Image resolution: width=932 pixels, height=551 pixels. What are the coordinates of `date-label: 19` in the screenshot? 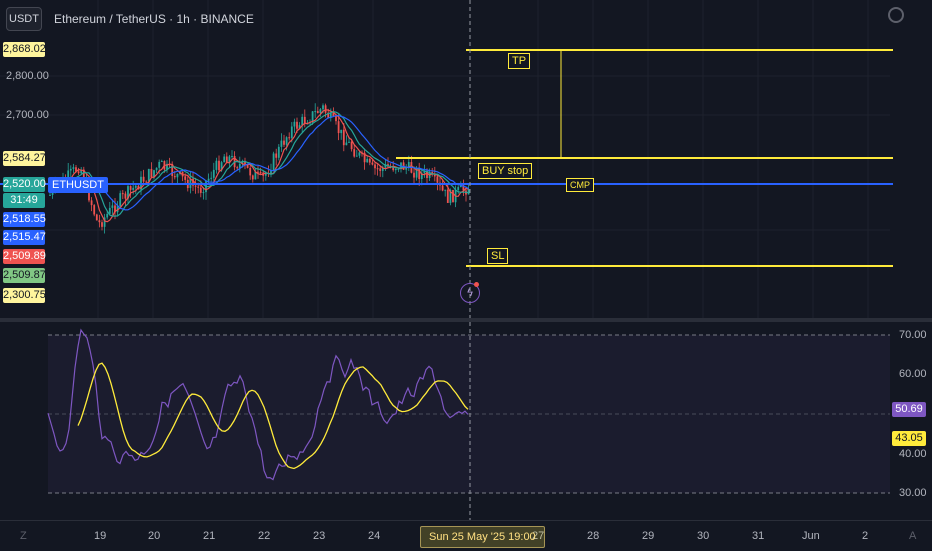 It's located at (100, 536).